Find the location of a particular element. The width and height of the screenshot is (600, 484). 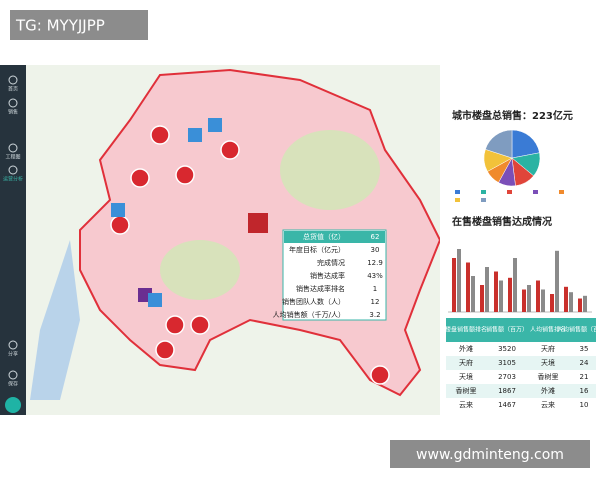

table-cell: 35 is located at coordinates (584, 349).